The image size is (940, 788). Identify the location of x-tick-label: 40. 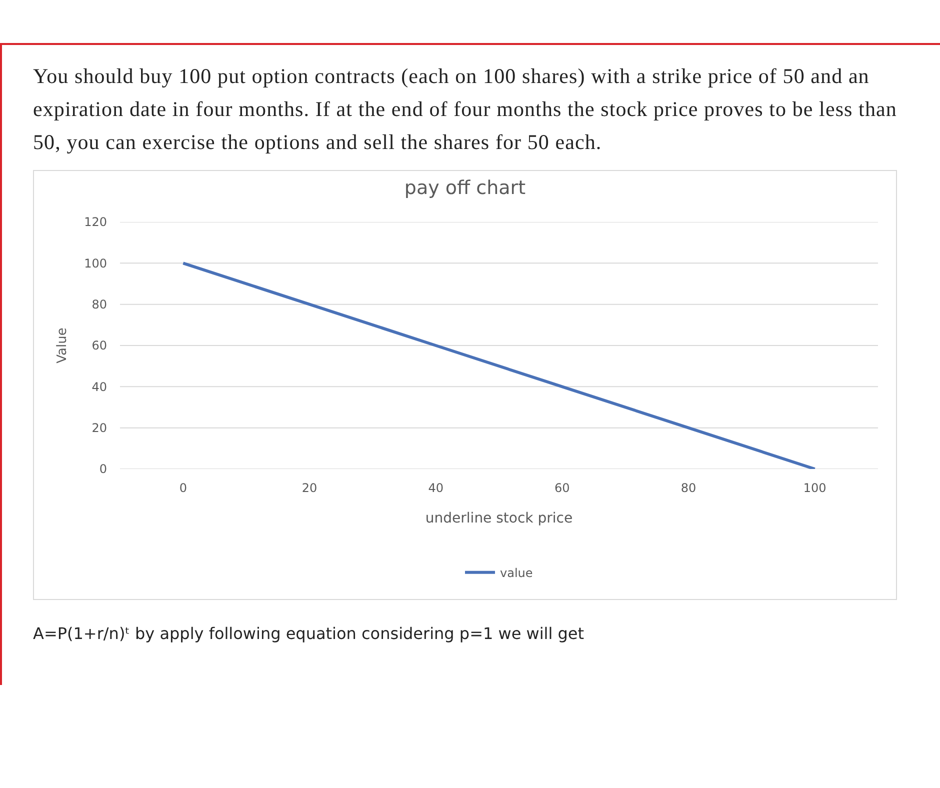
(436, 488).